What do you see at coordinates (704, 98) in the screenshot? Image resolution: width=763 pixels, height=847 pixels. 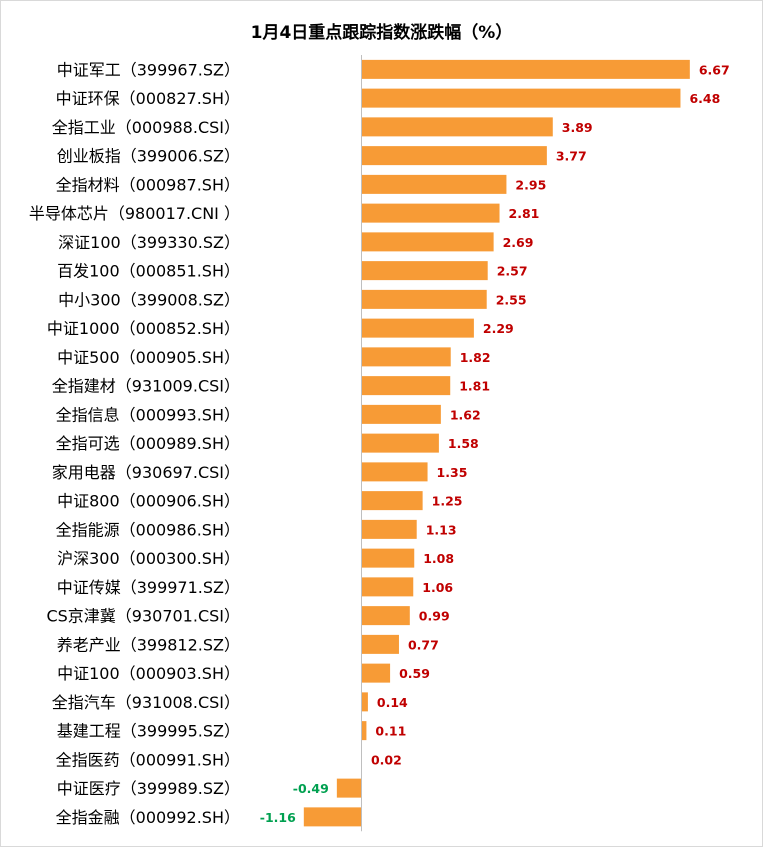 I see `data-label: 6.48` at bounding box center [704, 98].